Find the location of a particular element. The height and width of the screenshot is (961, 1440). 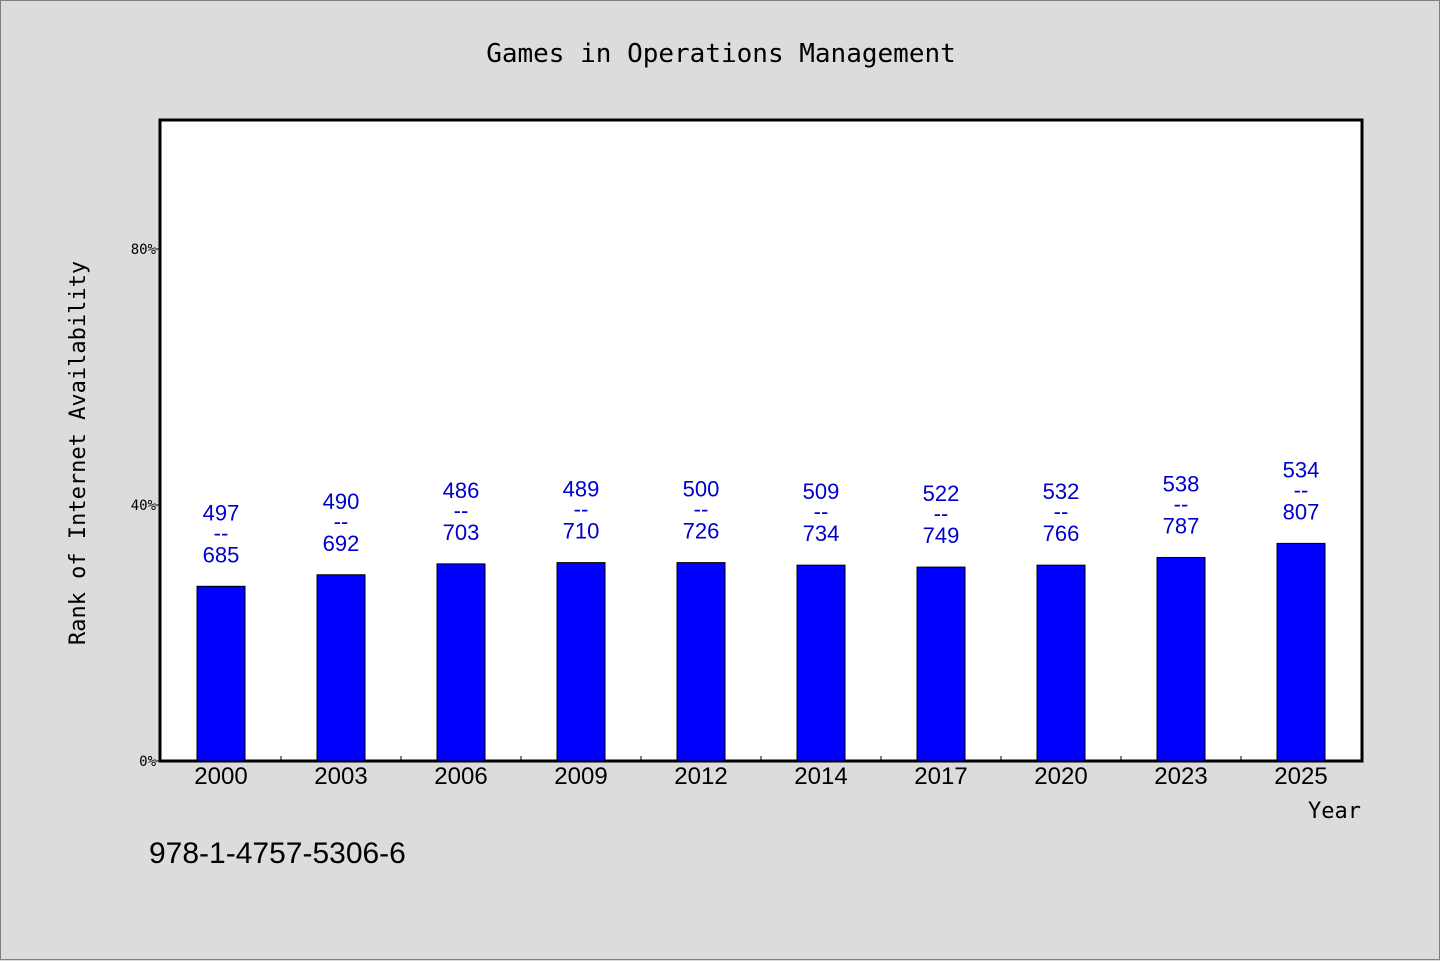

y-tick-label: 40% is located at coordinates (144, 506).